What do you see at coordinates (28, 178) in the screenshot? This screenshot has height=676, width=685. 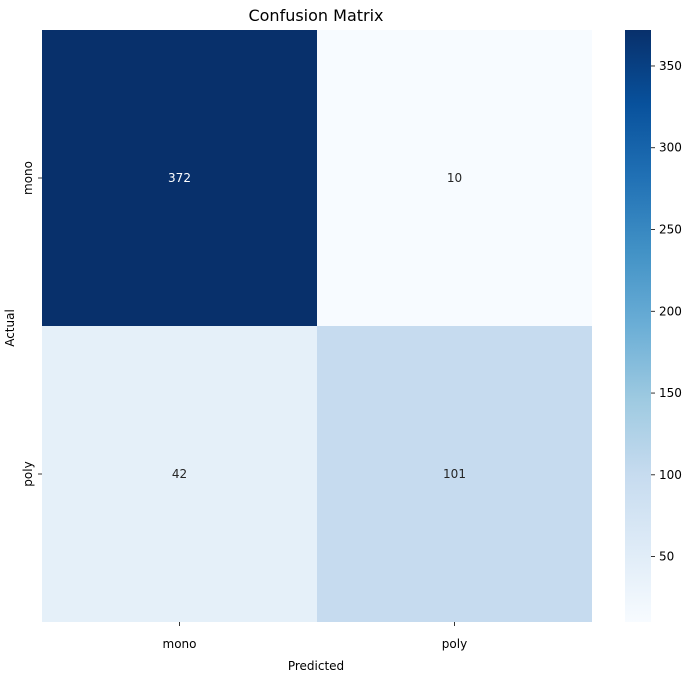 I see `y-tick-label-mono: mono` at bounding box center [28, 178].